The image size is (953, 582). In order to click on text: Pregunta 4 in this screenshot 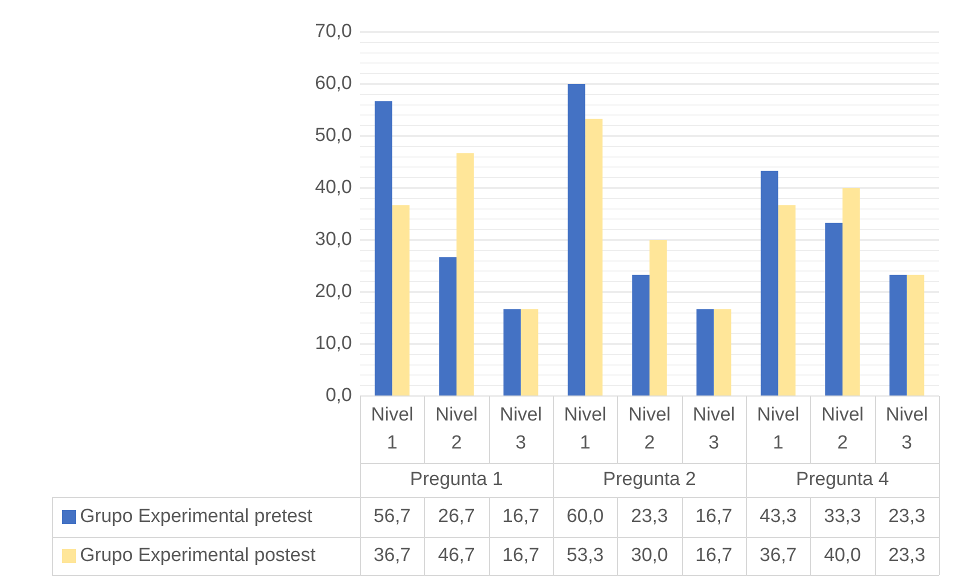, I will do `click(843, 479)`.